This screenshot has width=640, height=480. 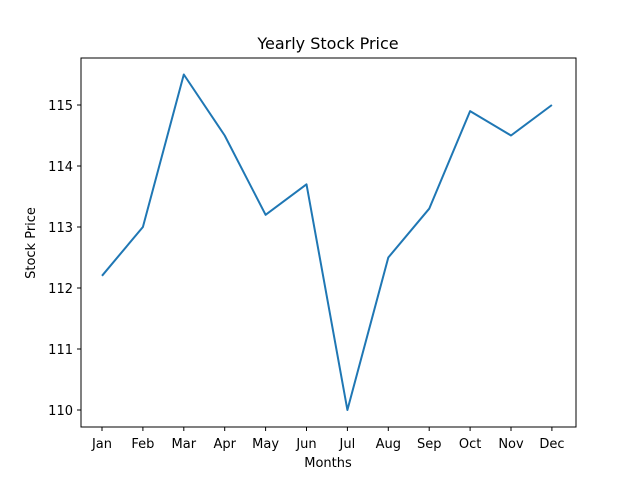 I want to click on y-tick-label: 110, so click(x=60, y=411).